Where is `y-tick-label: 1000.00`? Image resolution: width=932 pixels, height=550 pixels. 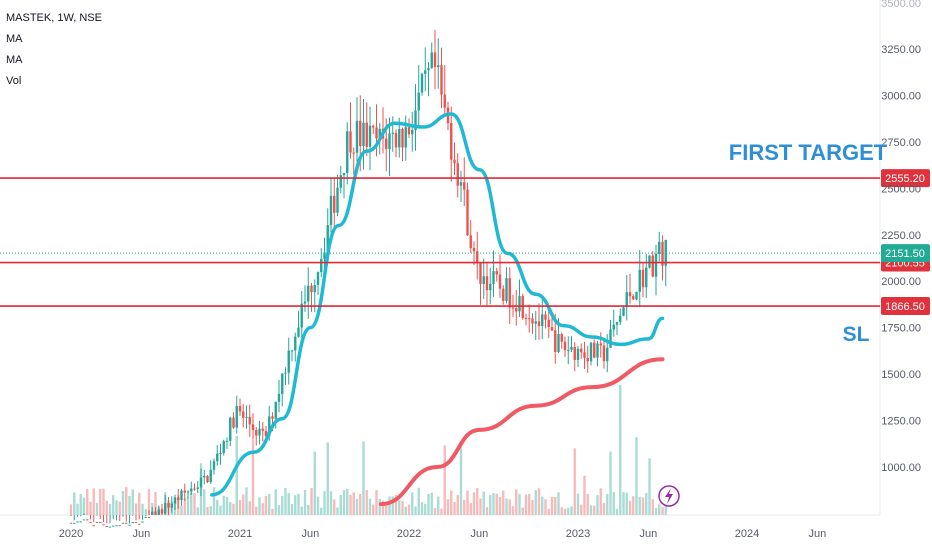
y-tick-label: 1000.00 is located at coordinates (901, 468).